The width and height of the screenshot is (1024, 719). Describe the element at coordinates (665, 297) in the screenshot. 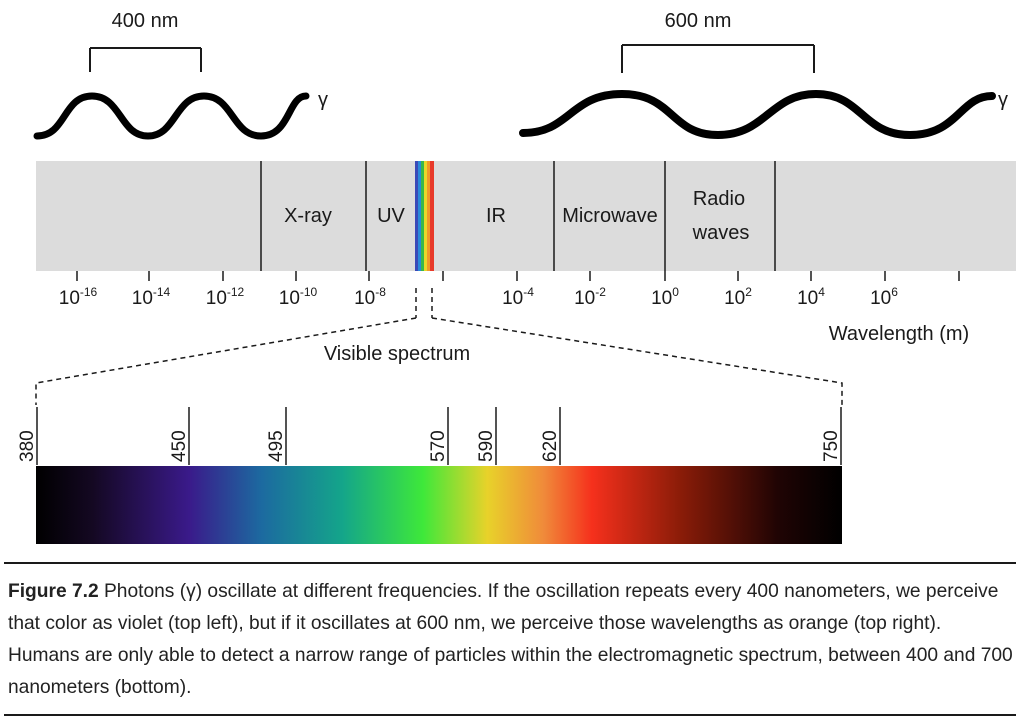

I see `tick-label: 10⁰` at that location.